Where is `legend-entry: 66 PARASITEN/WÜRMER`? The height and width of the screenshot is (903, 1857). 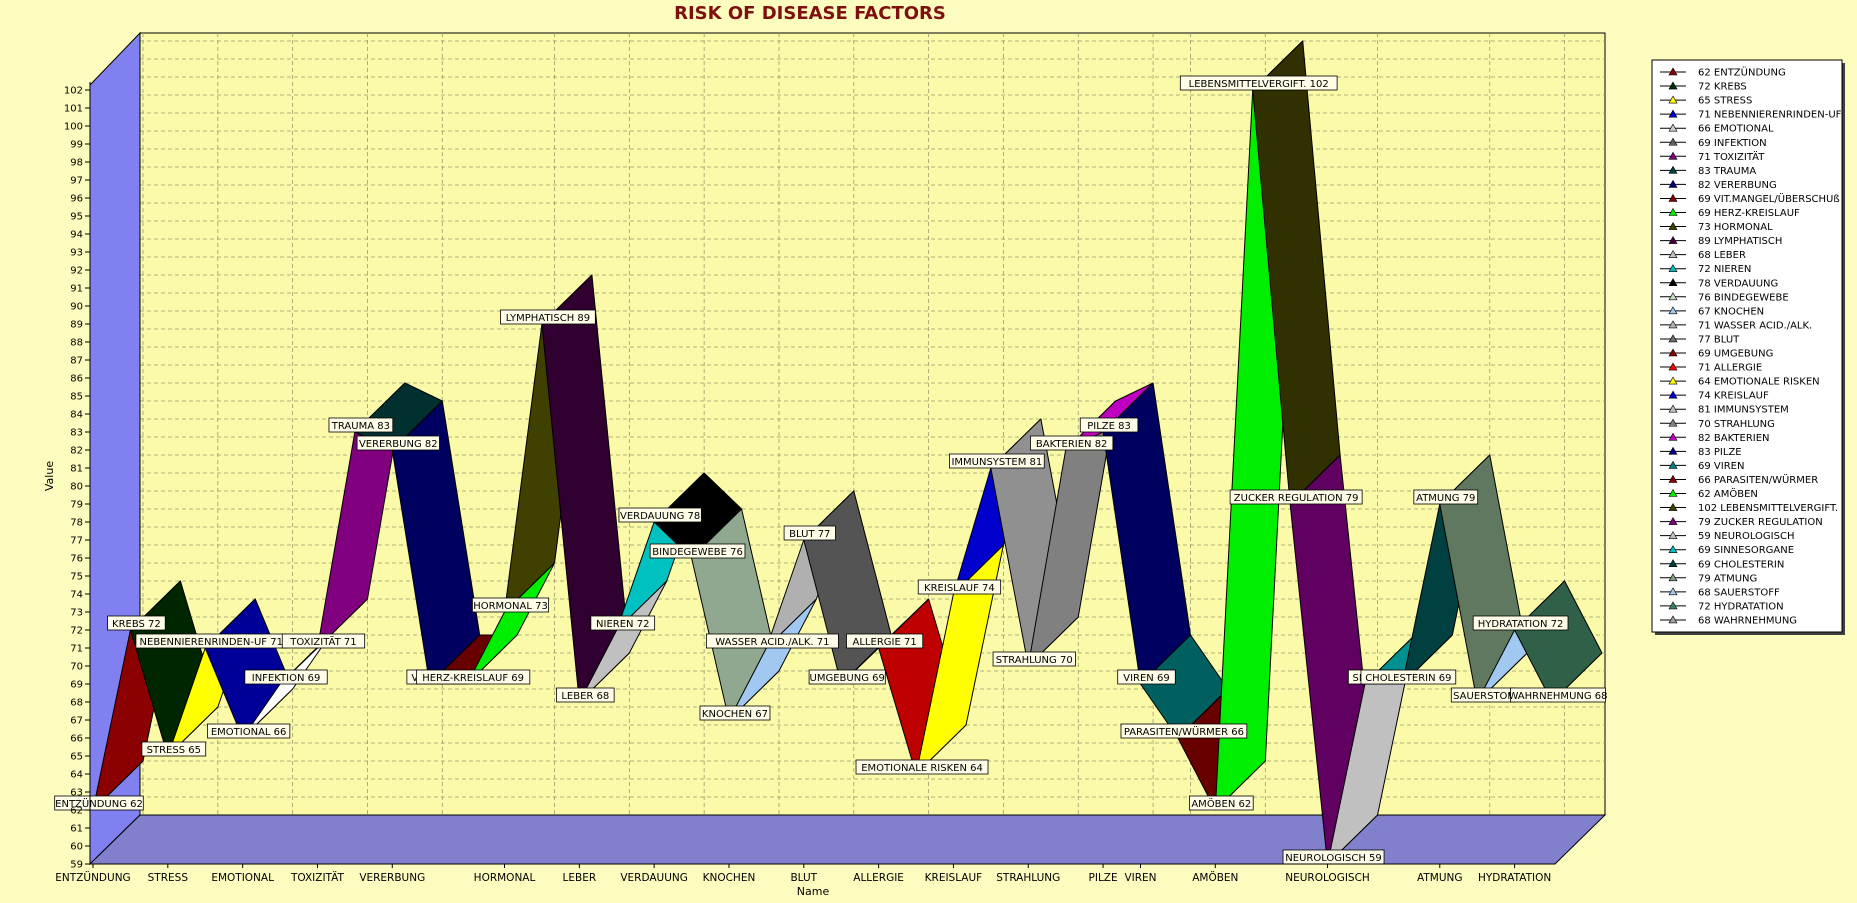 legend-entry: 66 PARASITEN/WÜRMER is located at coordinates (1758, 479).